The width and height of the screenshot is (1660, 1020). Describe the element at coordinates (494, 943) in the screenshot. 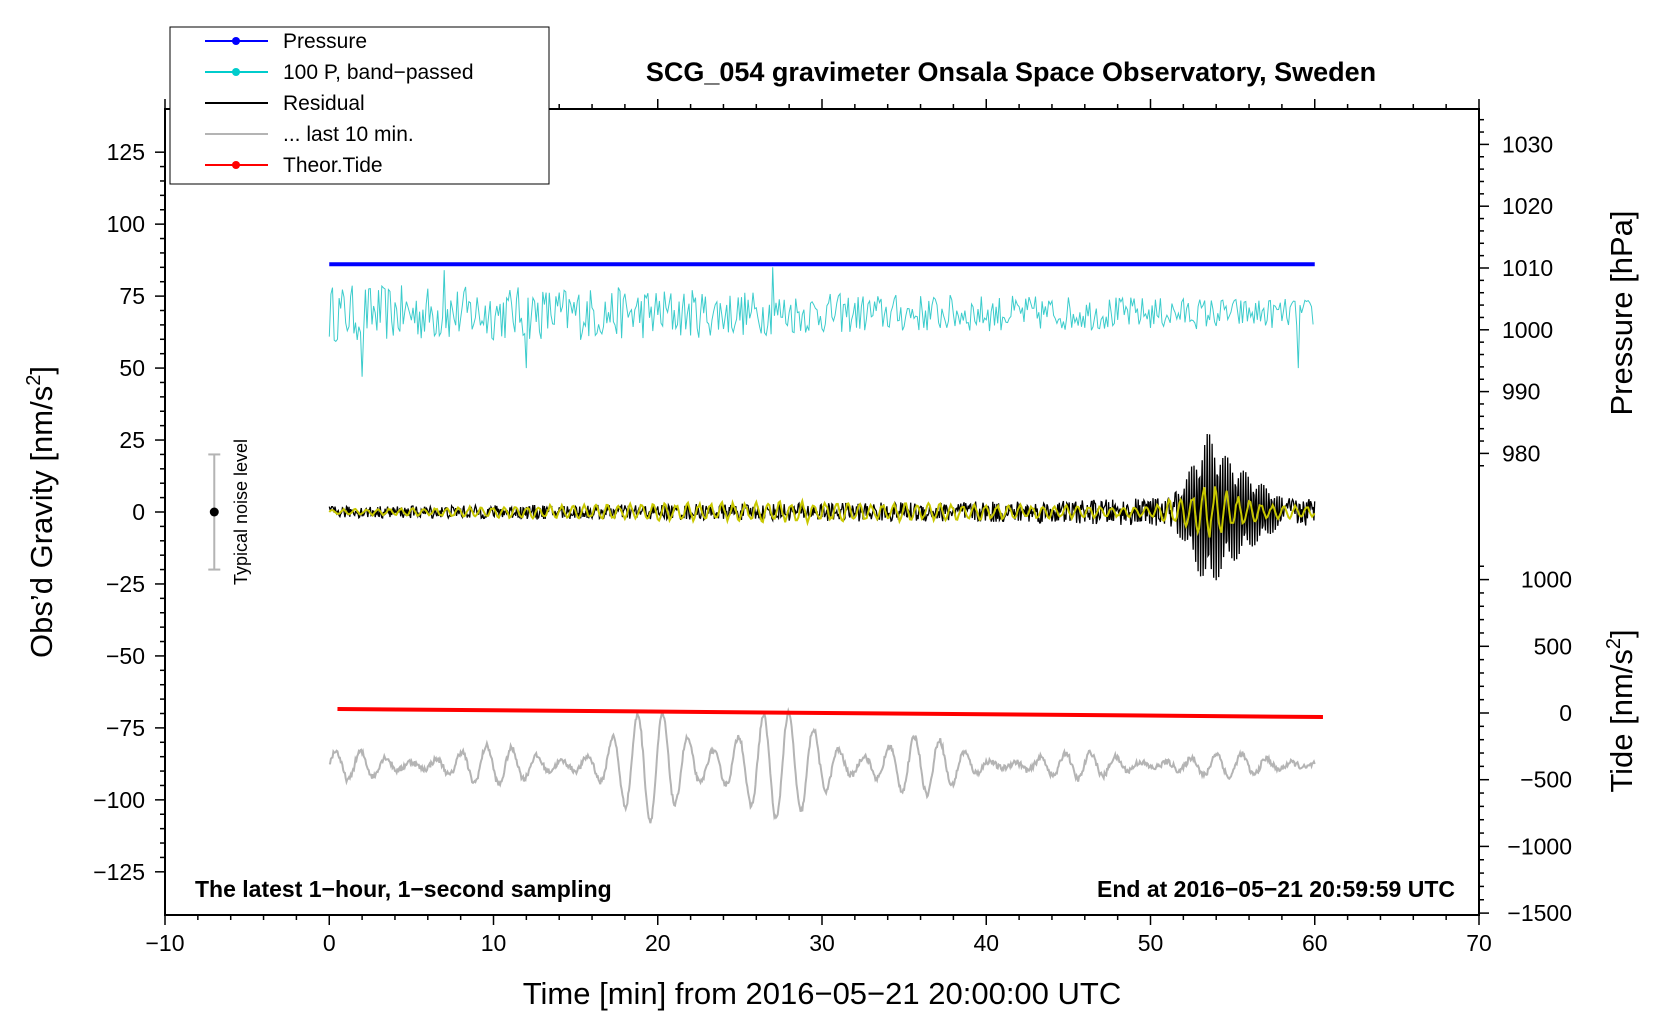

I see `x-tick-label: 10` at that location.